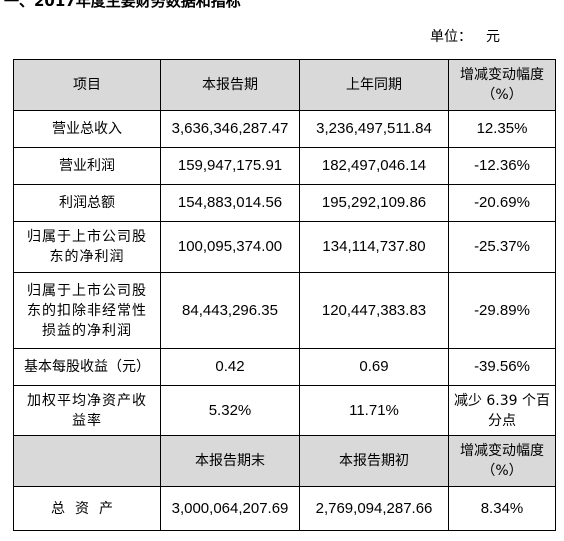  I want to click on row-label: 利润总额, so click(87, 203).